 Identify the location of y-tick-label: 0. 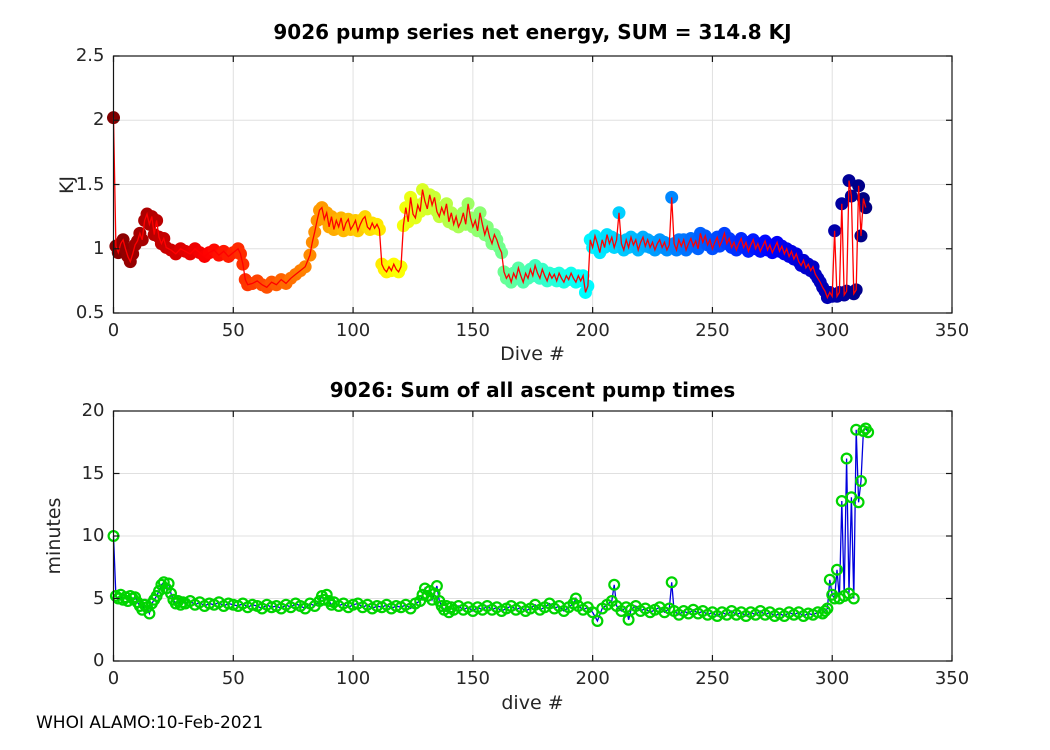
(99, 660).